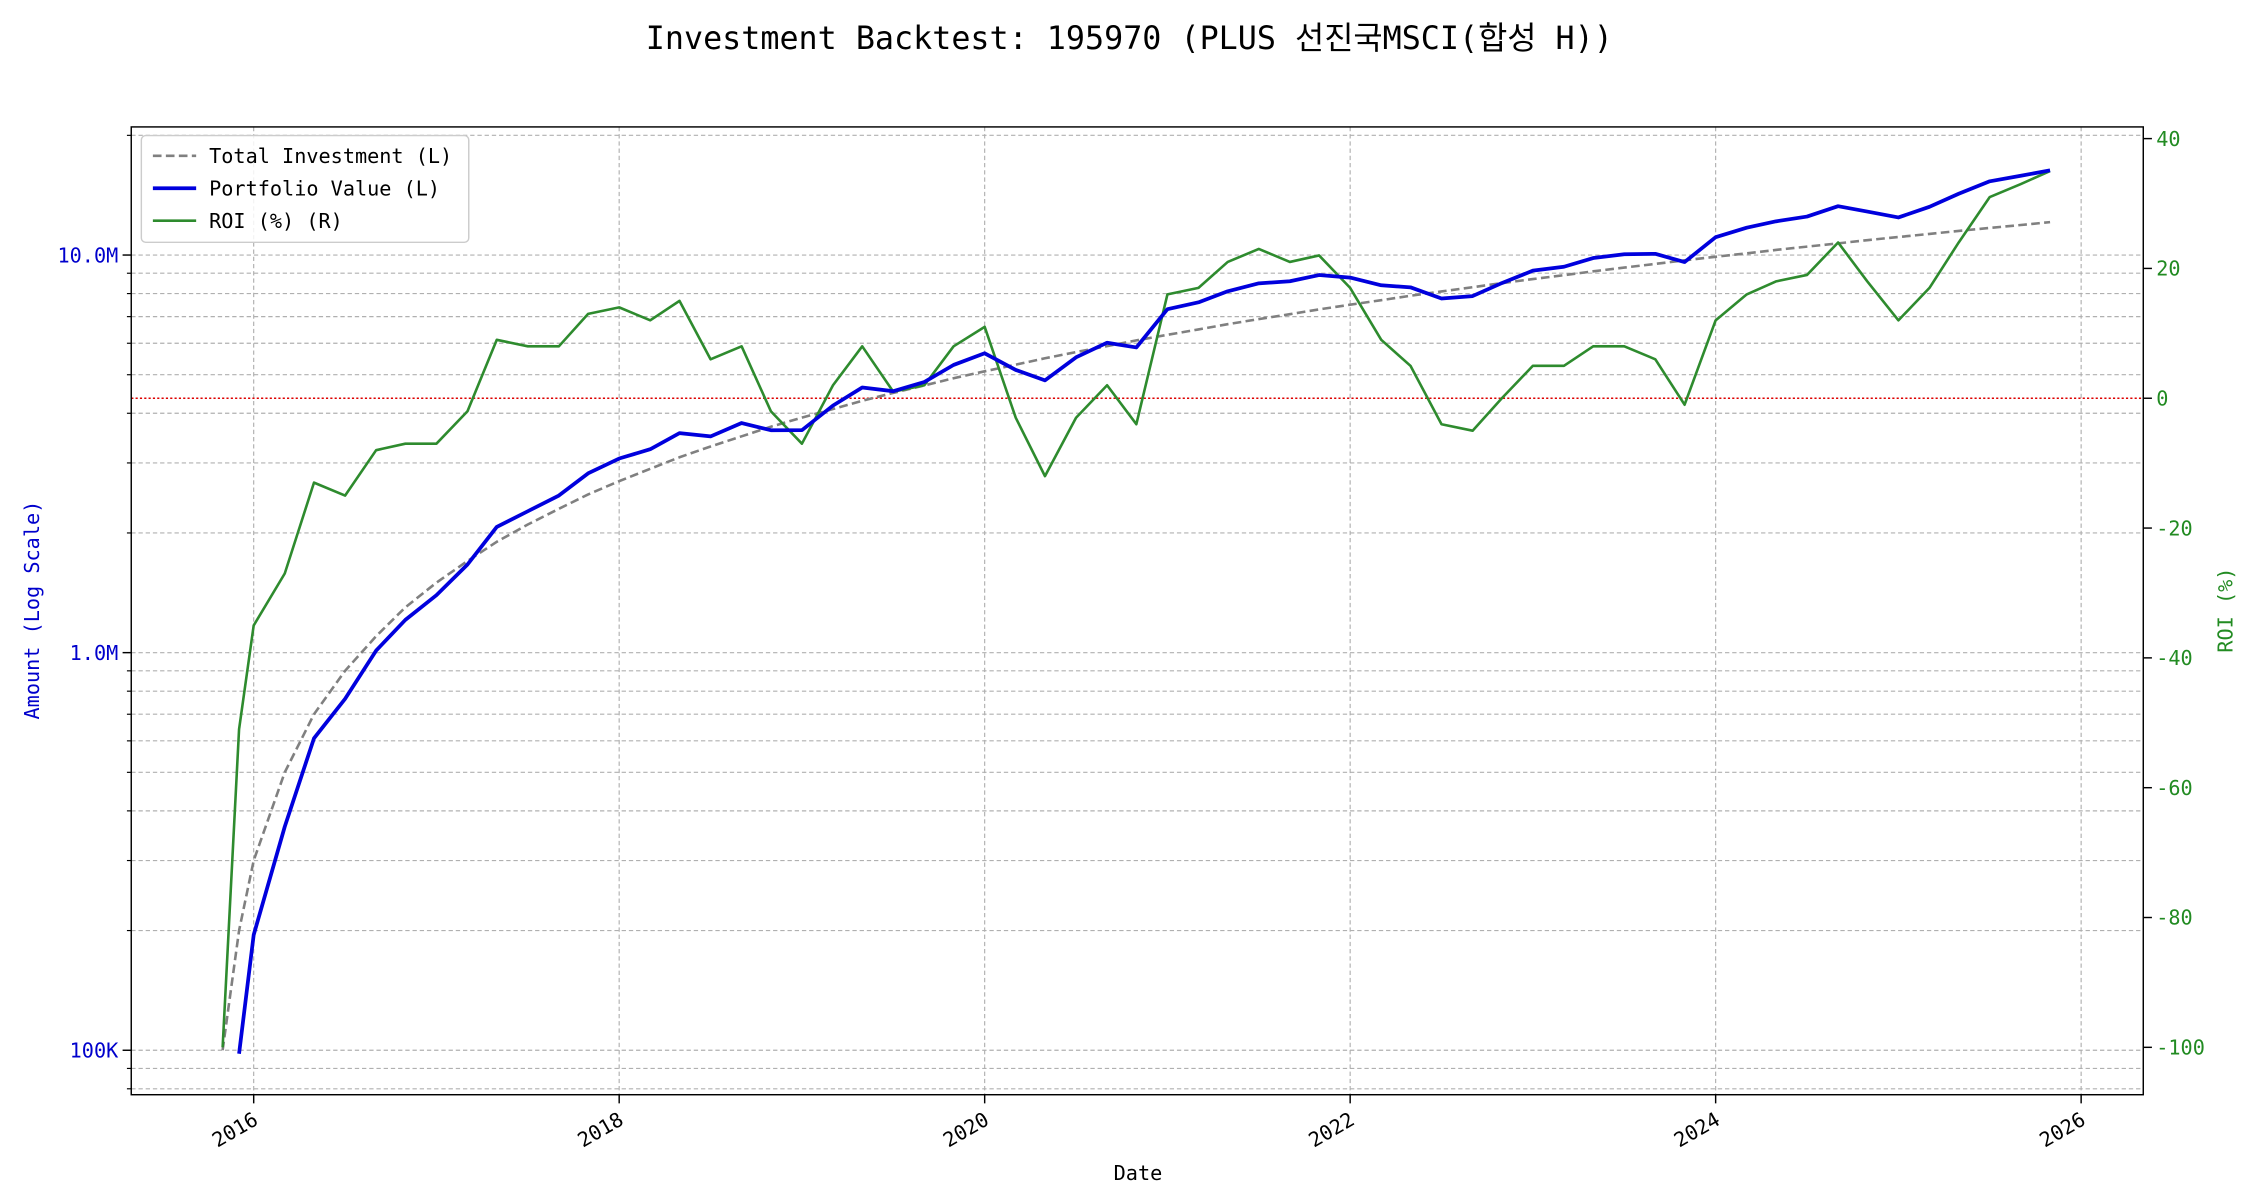  What do you see at coordinates (2168, 269) in the screenshot?
I see `y2-tick-label: 20` at bounding box center [2168, 269].